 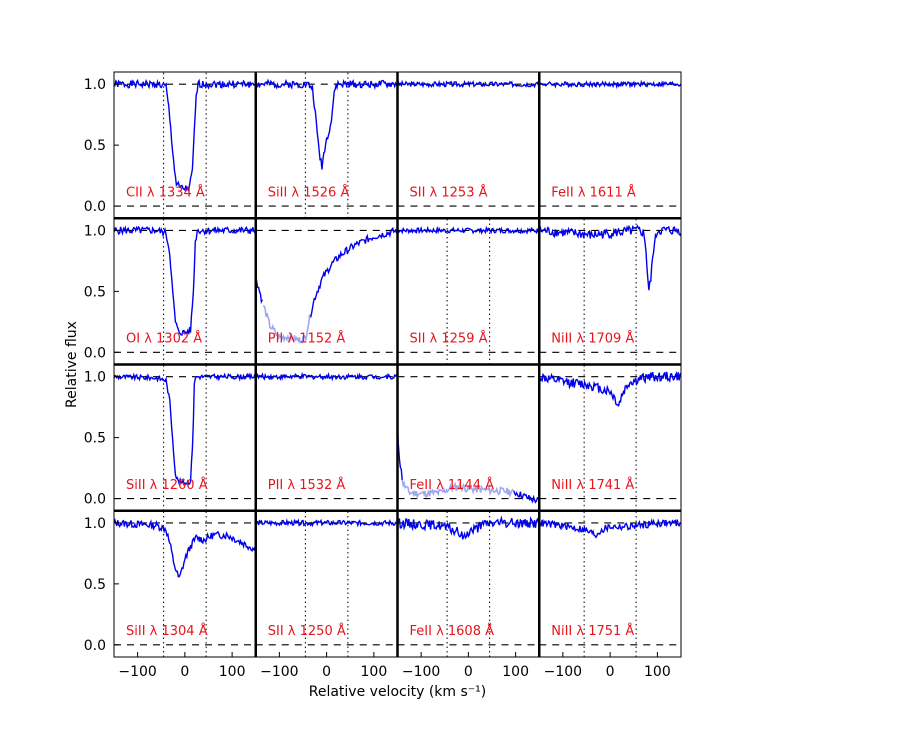 I want to click on panel-label: SII λ 1253 Å, so click(x=449, y=192).